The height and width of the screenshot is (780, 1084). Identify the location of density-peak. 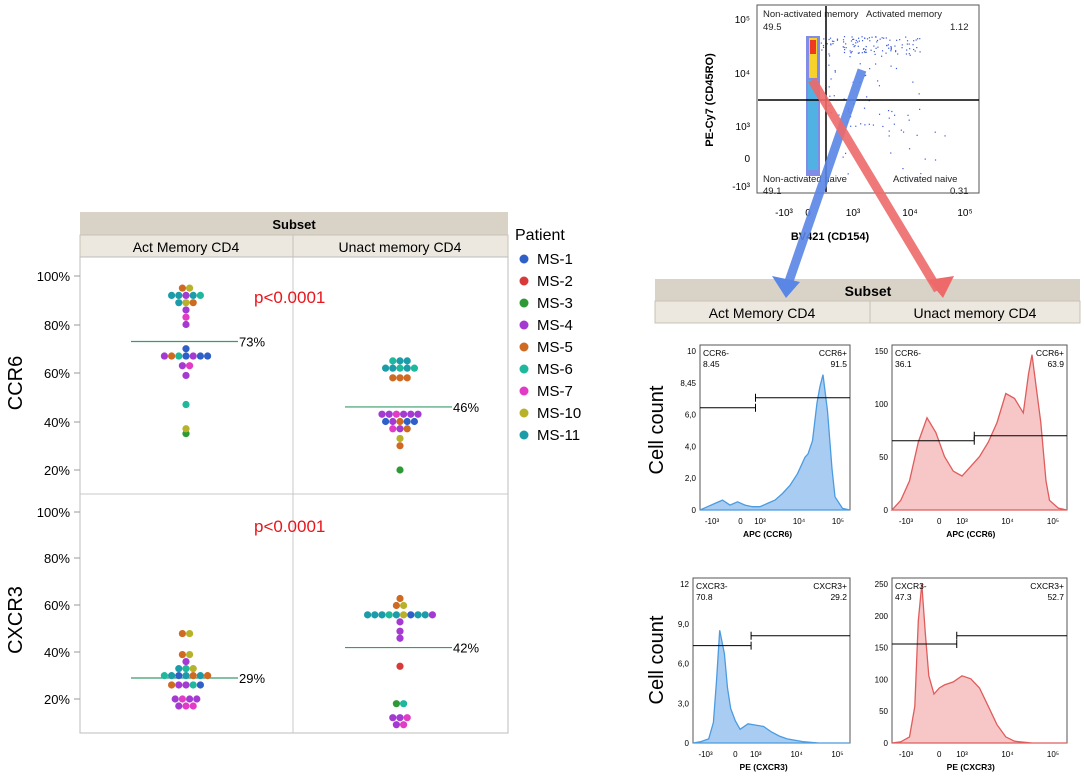
(813, 47).